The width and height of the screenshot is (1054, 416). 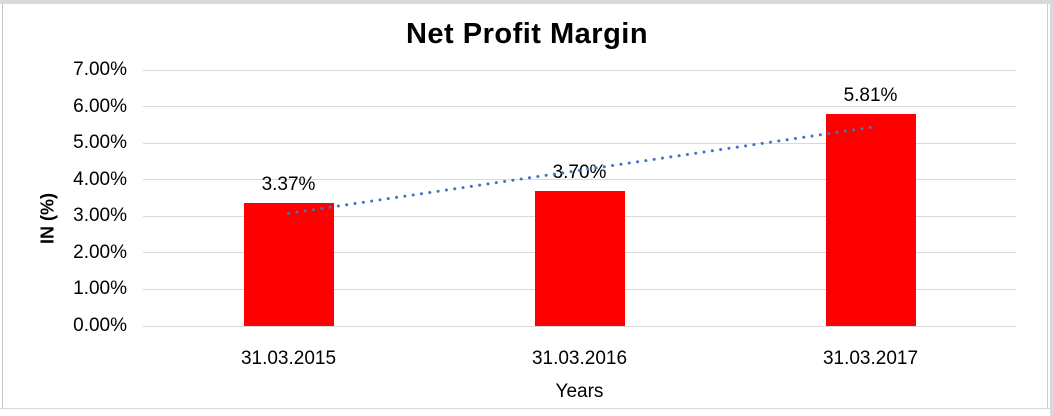 What do you see at coordinates (579, 358) in the screenshot?
I see `x-tick-label: 31.03.2016` at bounding box center [579, 358].